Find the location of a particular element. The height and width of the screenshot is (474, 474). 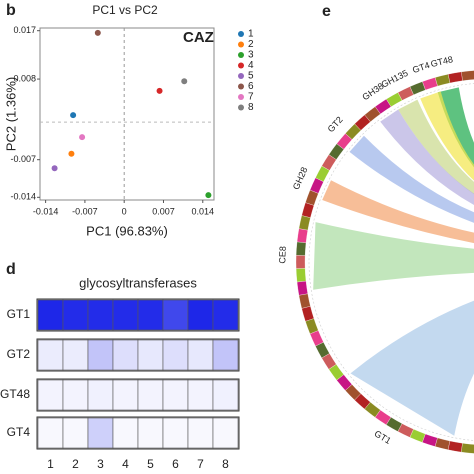

legend-label: 5 is located at coordinates (251, 76).